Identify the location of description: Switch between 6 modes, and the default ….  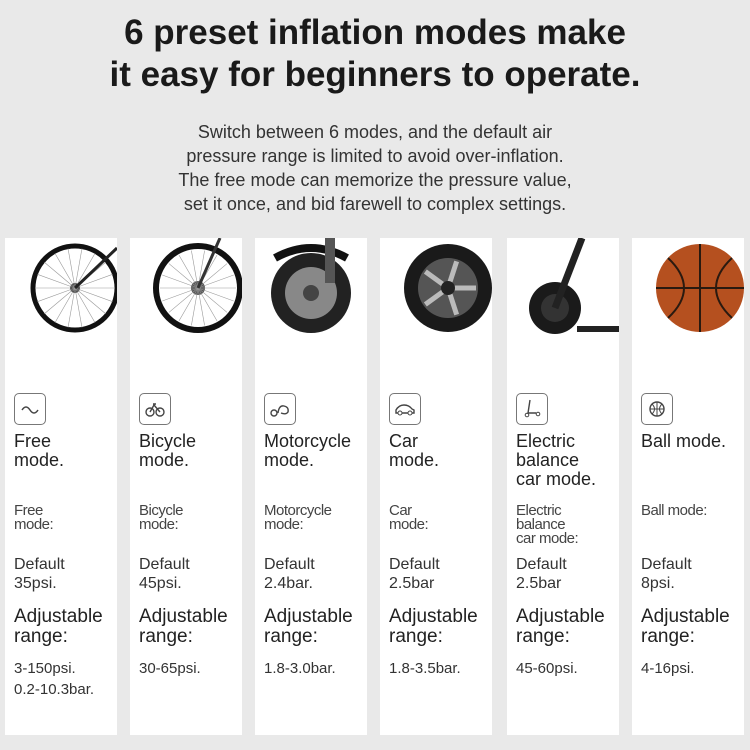
(375, 168).